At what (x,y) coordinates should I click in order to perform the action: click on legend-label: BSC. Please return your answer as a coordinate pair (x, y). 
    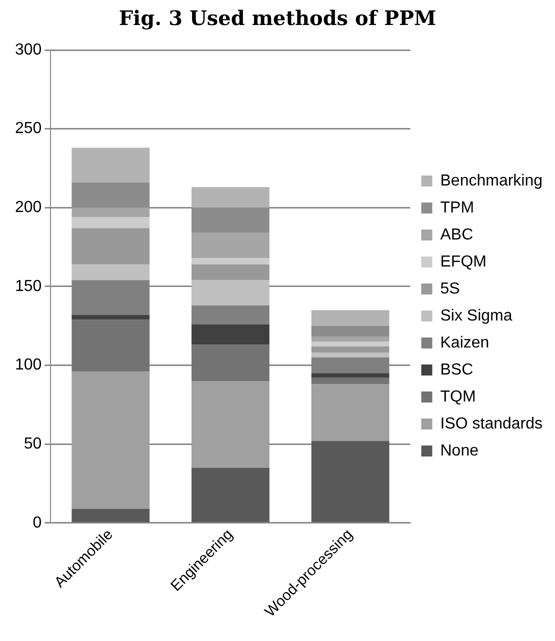
    Looking at the image, I should click on (457, 369).